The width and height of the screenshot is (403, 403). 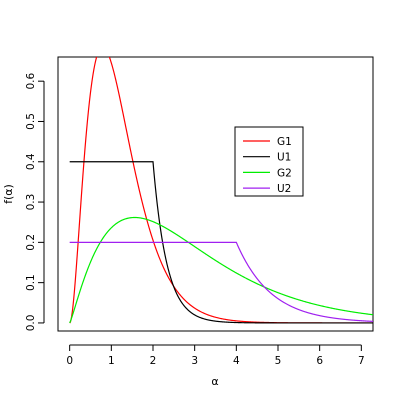 I want to click on legend-box, so click(x=269, y=161).